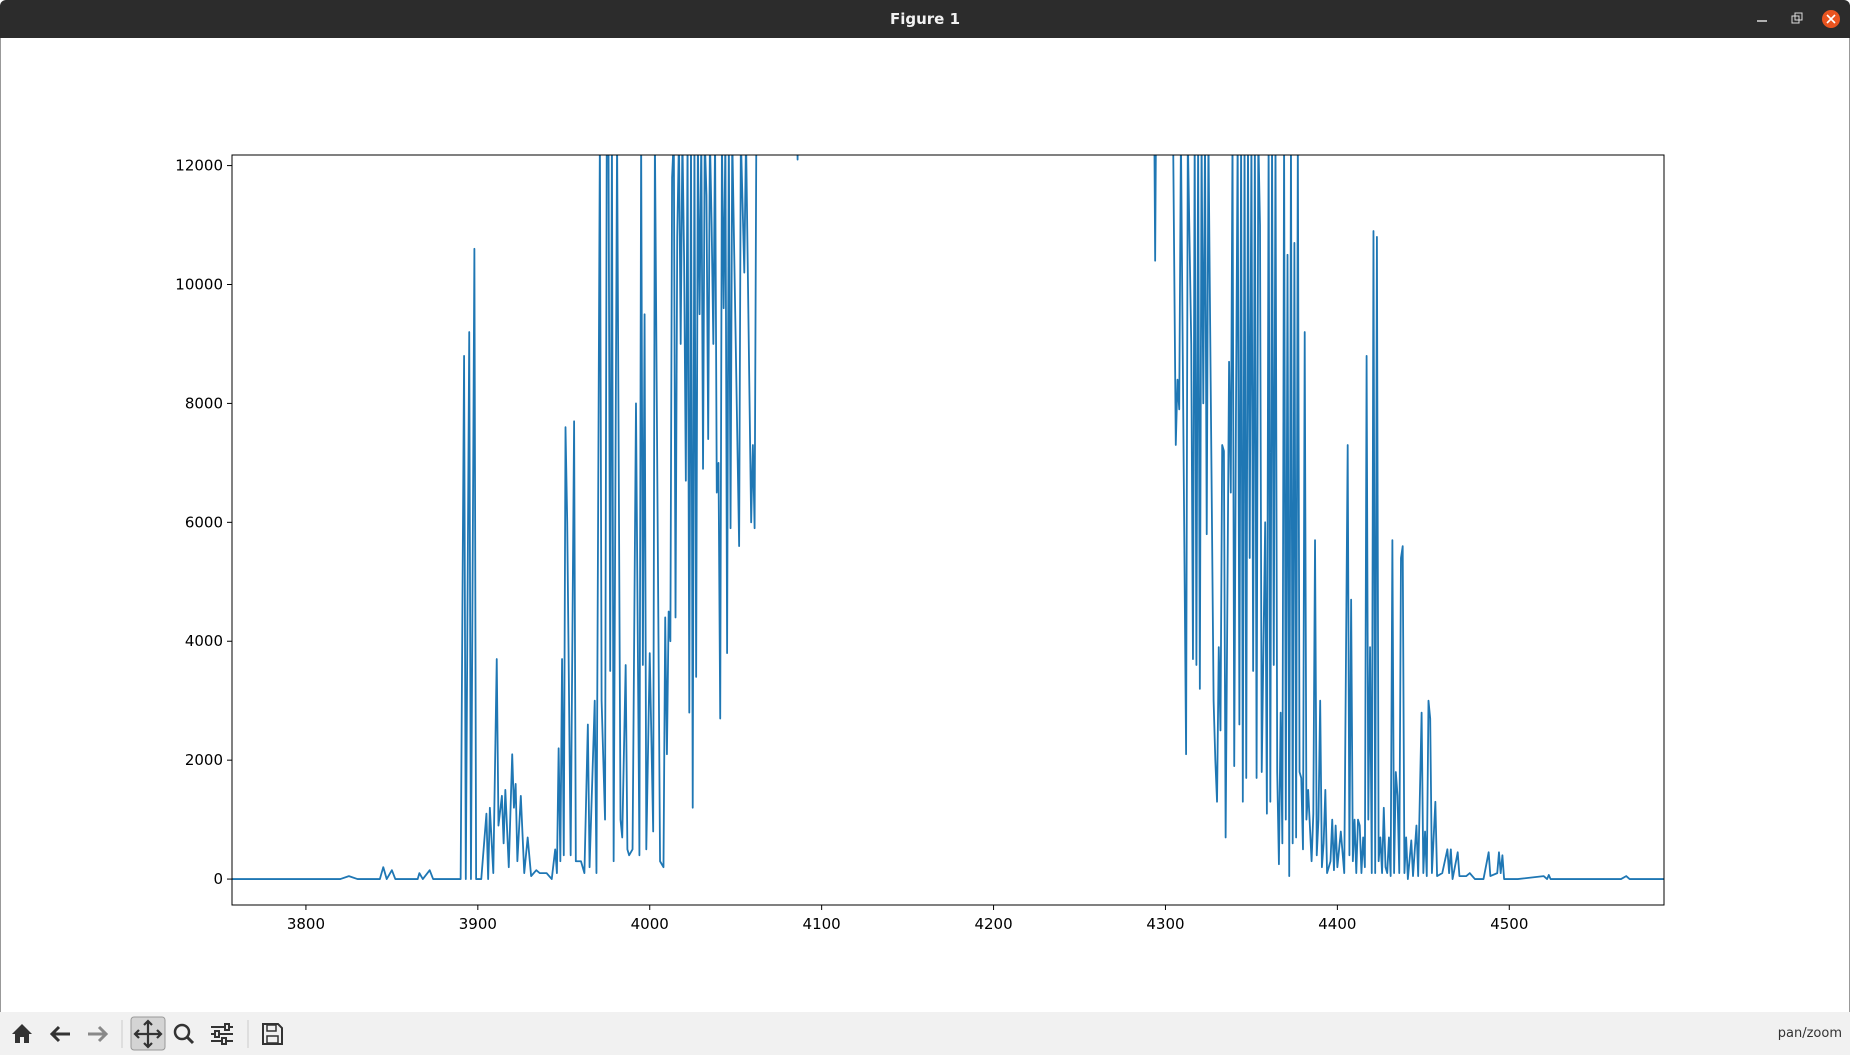  Describe the element at coordinates (199, 284) in the screenshot. I see `y-tick-label: 10000` at that location.